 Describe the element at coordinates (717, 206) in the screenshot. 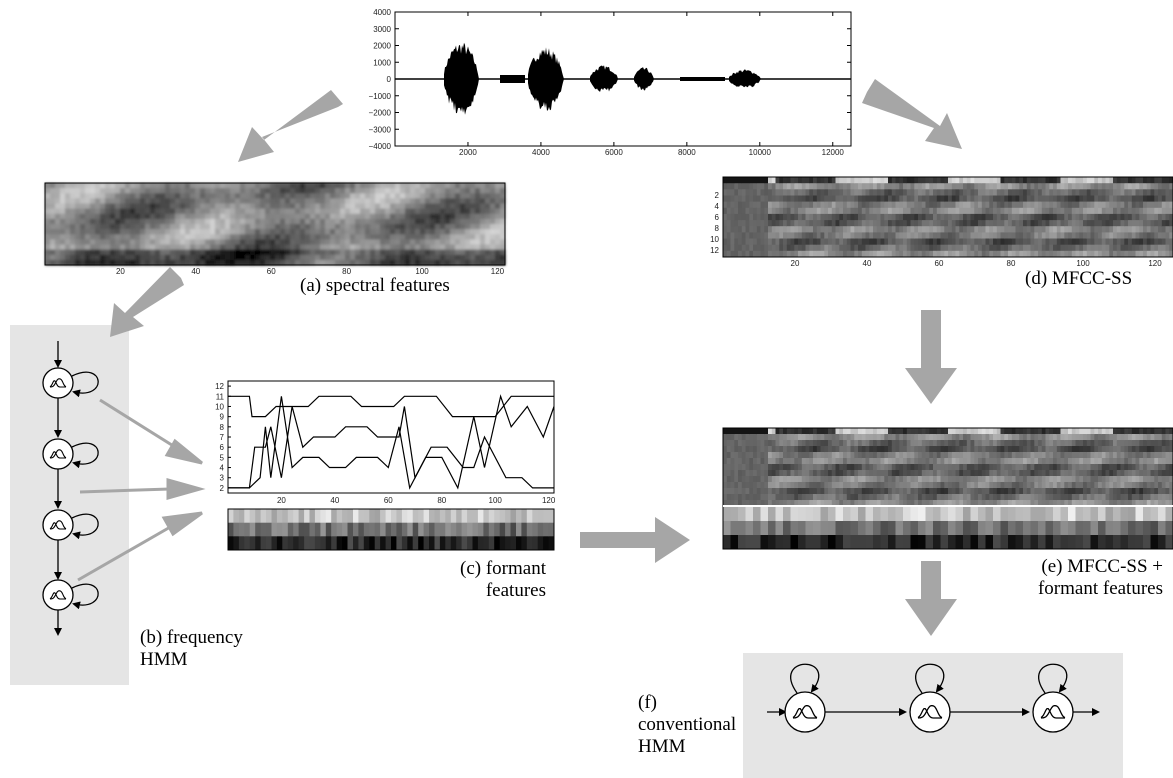

I see `mfcc-y-tick: 4` at that location.